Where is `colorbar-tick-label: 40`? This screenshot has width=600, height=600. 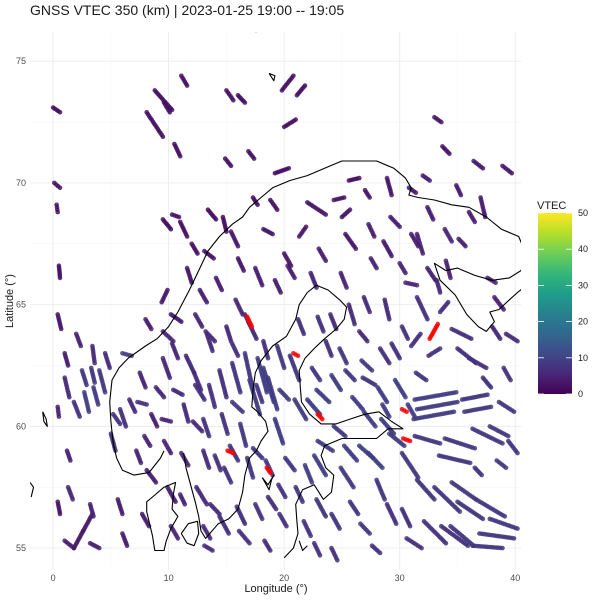 colorbar-tick-label: 40 is located at coordinates (583, 249).